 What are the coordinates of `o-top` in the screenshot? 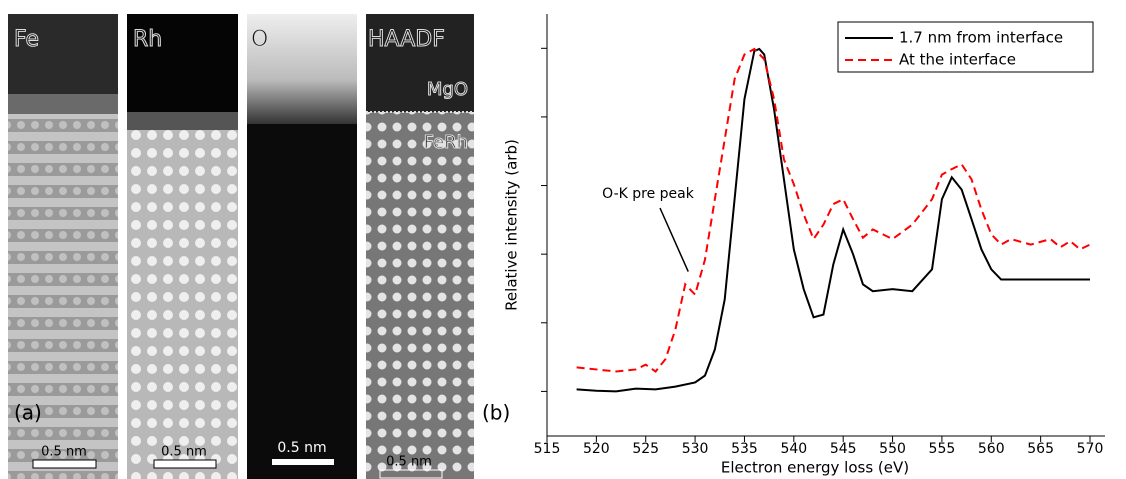 It's located at (302, 69).